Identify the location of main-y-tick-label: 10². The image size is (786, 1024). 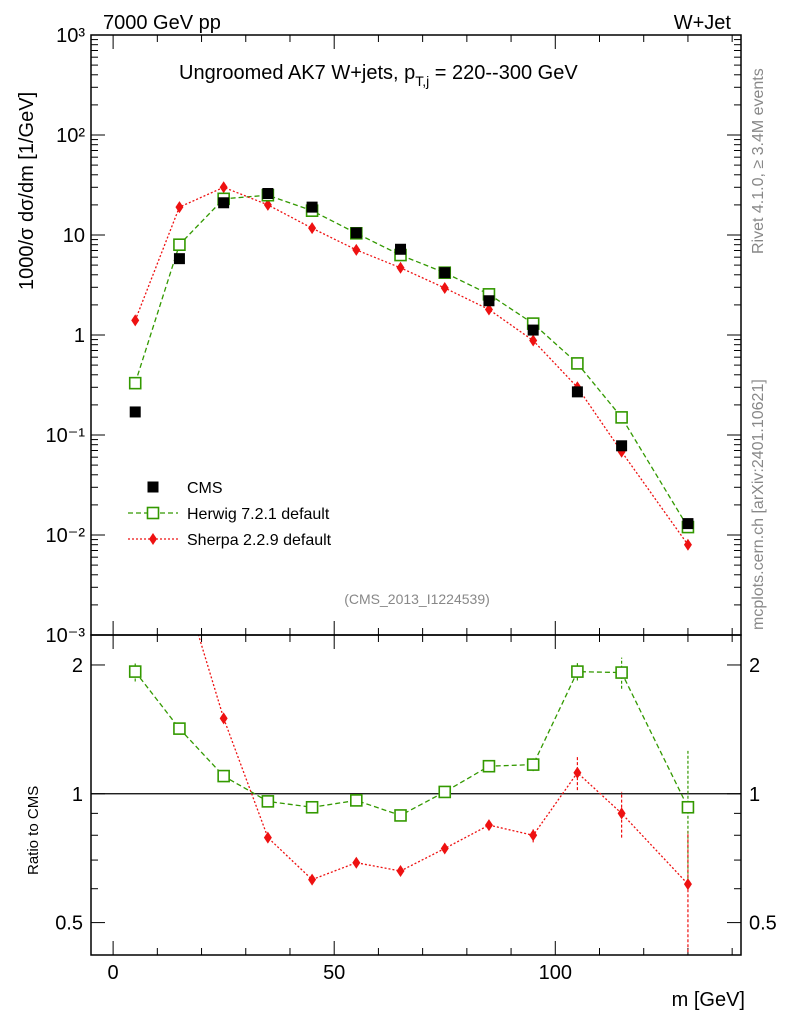
(70, 136).